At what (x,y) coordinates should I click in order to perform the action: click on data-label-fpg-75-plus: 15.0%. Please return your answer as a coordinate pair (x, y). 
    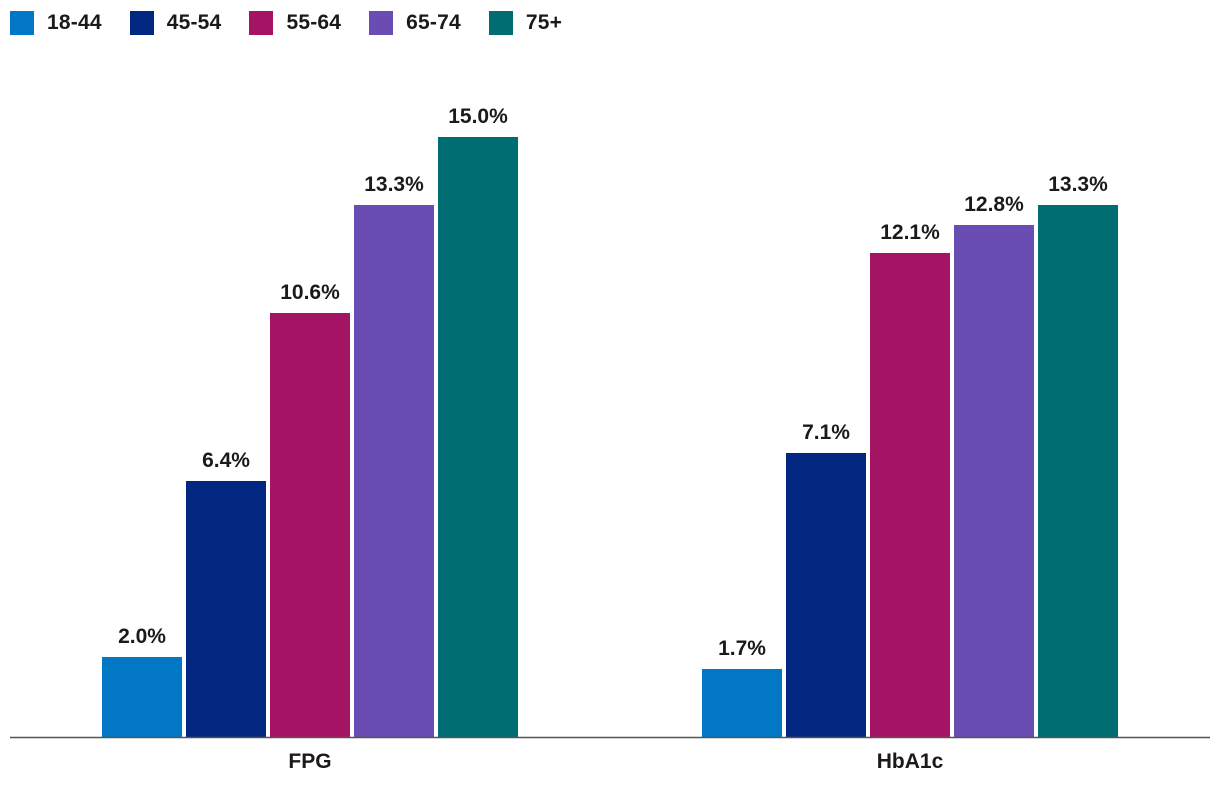
    Looking at the image, I should click on (478, 116).